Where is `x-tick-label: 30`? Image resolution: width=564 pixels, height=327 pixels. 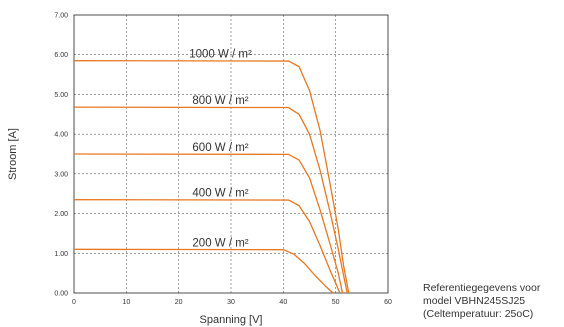
x-tick-label: 30 is located at coordinates (231, 302).